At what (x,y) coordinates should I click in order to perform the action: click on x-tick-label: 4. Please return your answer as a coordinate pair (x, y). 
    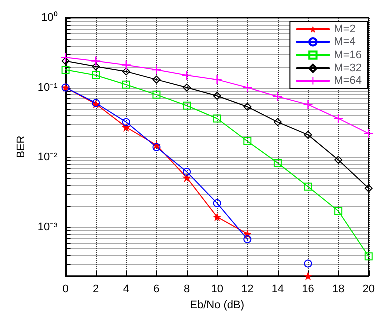
    Looking at the image, I should click on (126, 290).